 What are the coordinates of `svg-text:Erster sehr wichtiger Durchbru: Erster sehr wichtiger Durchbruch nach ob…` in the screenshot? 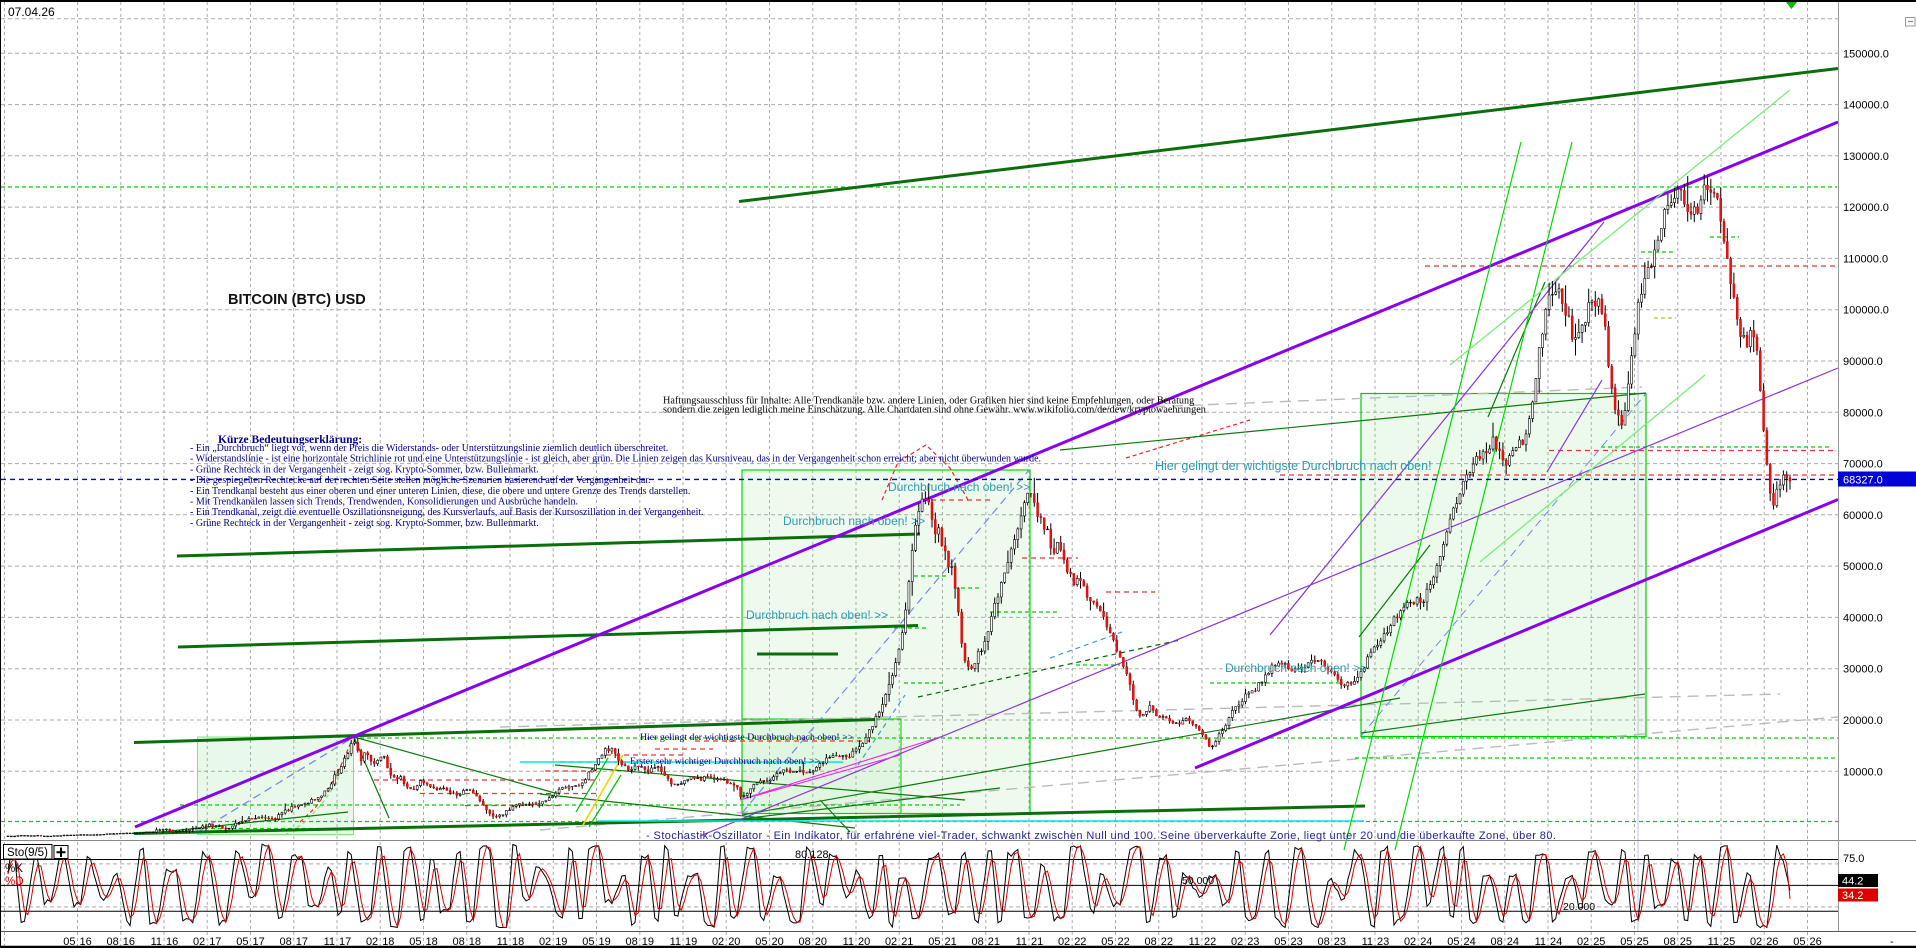 It's located at (725, 761).